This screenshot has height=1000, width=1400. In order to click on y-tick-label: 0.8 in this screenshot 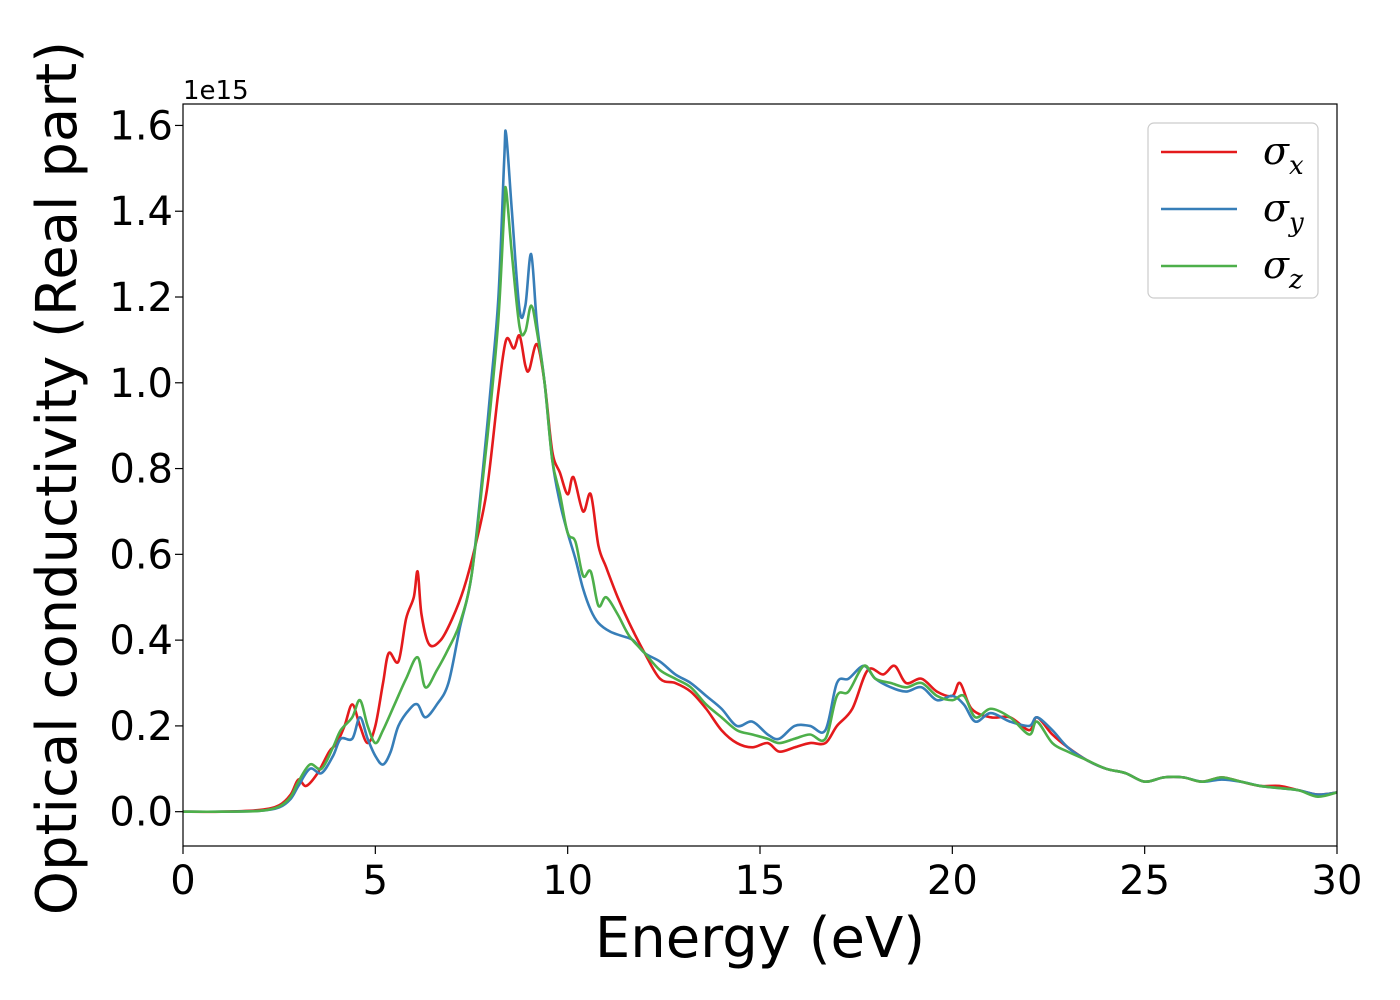, I will do `click(141, 470)`.